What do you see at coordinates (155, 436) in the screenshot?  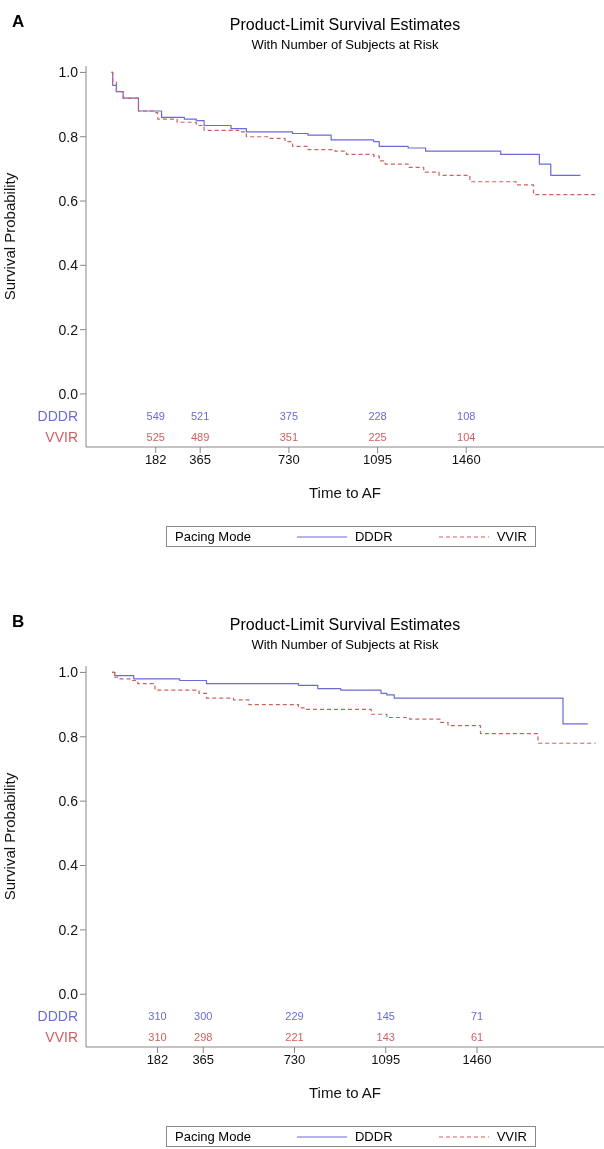 I see `annotation: 525` at bounding box center [155, 436].